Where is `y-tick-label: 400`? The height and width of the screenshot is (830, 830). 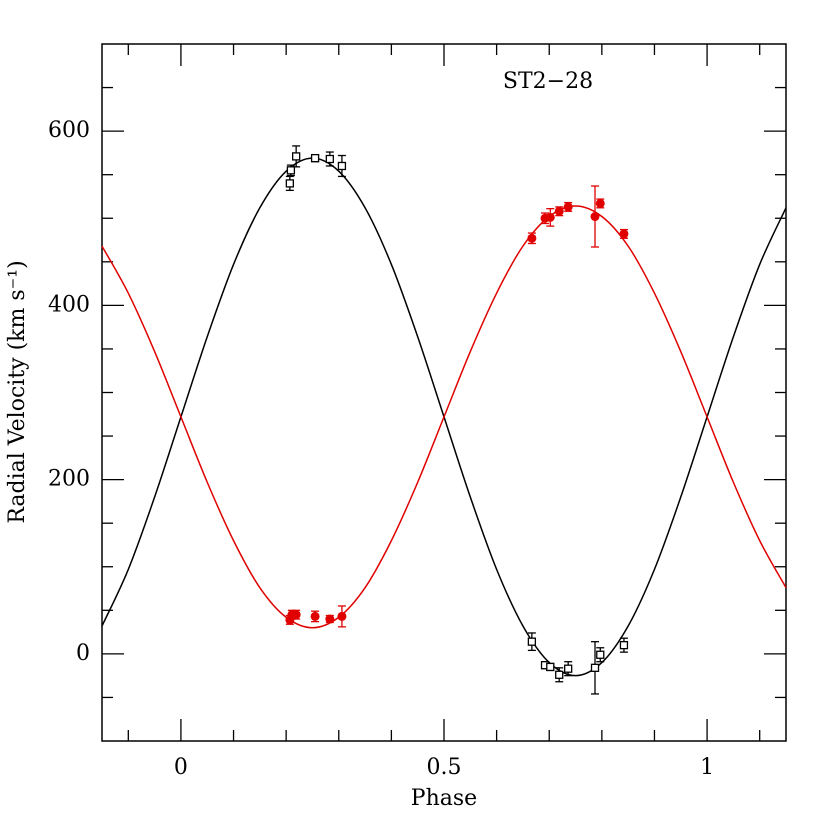 y-tick-label: 400 is located at coordinates (69, 304).